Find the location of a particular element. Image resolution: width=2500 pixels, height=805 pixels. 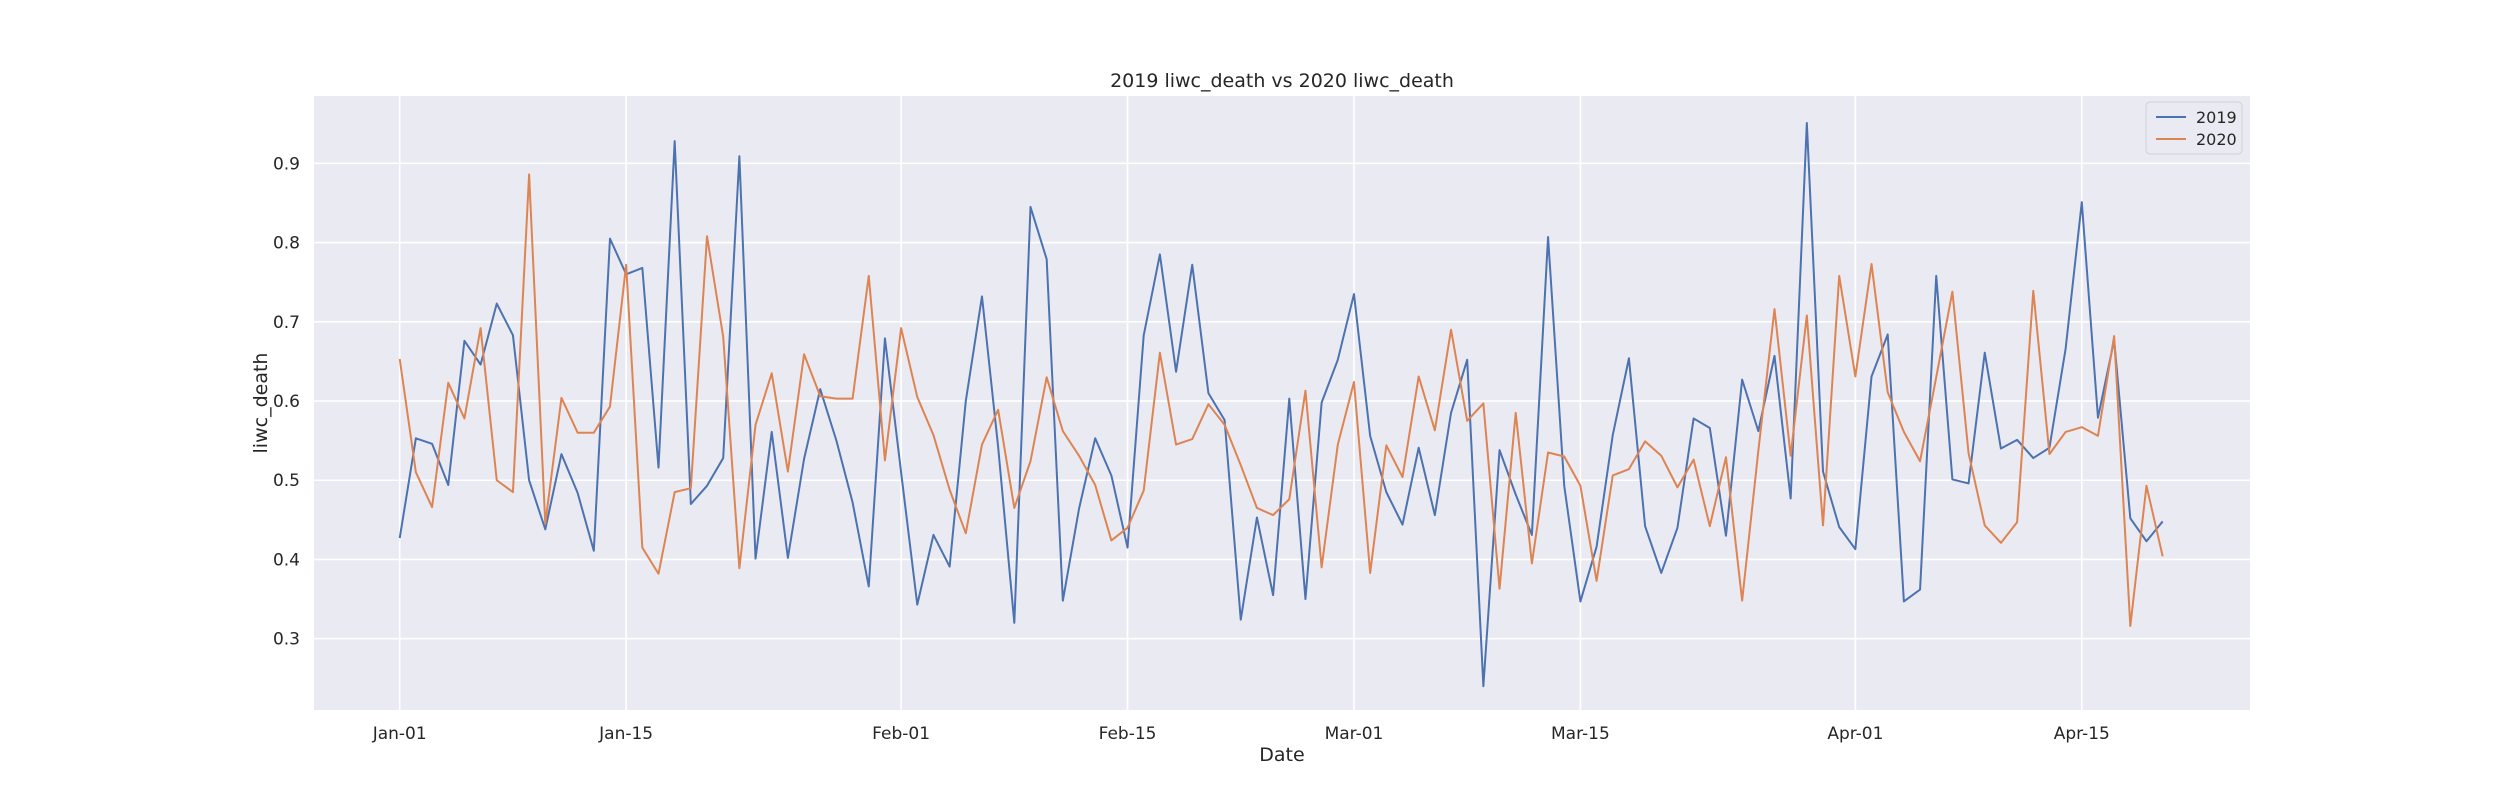

x-tick-label: Feb-15 is located at coordinates (1128, 734).